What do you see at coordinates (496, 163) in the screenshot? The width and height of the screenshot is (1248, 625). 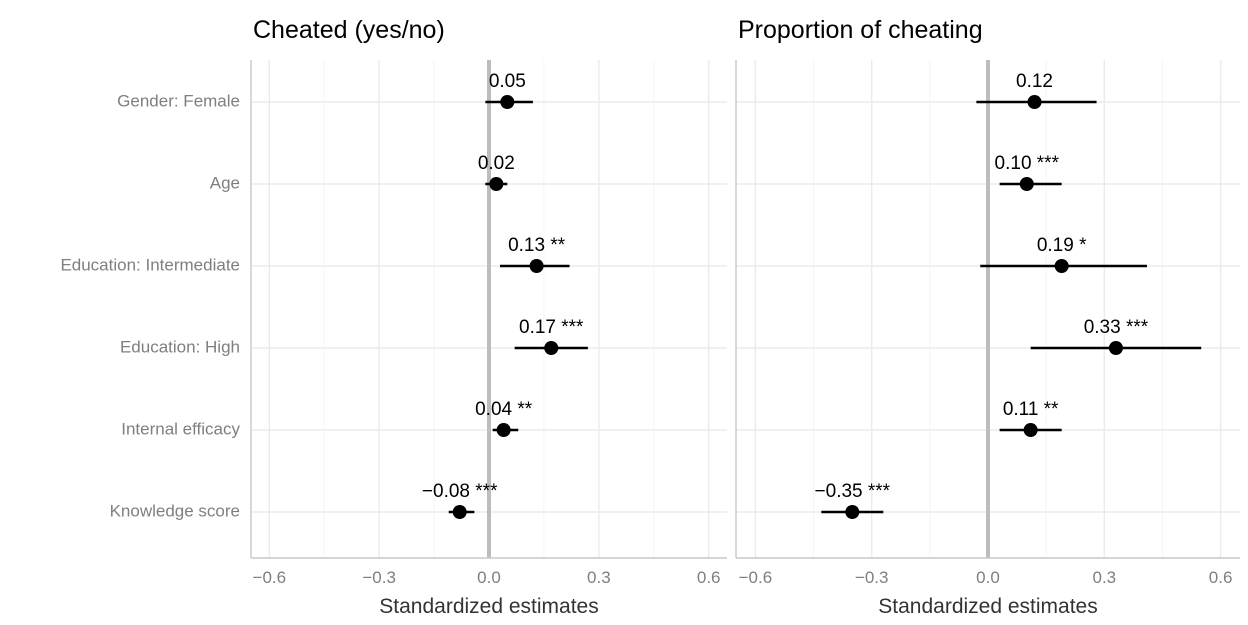 I see `data-label: 0.02` at bounding box center [496, 163].